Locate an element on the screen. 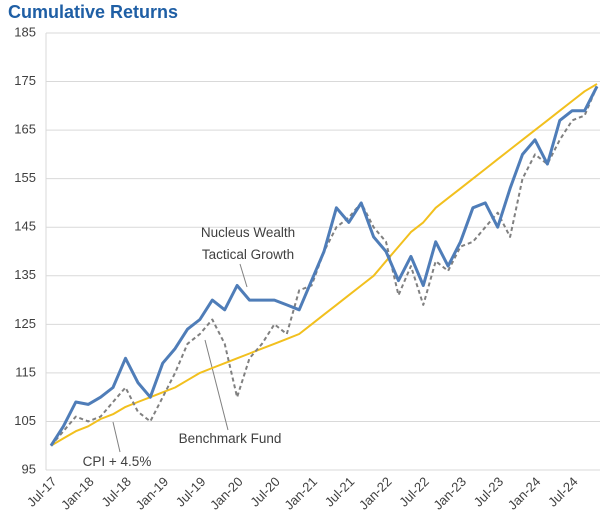 The image size is (606, 528). x-tick-label: Jan-24 is located at coordinates (524, 493).